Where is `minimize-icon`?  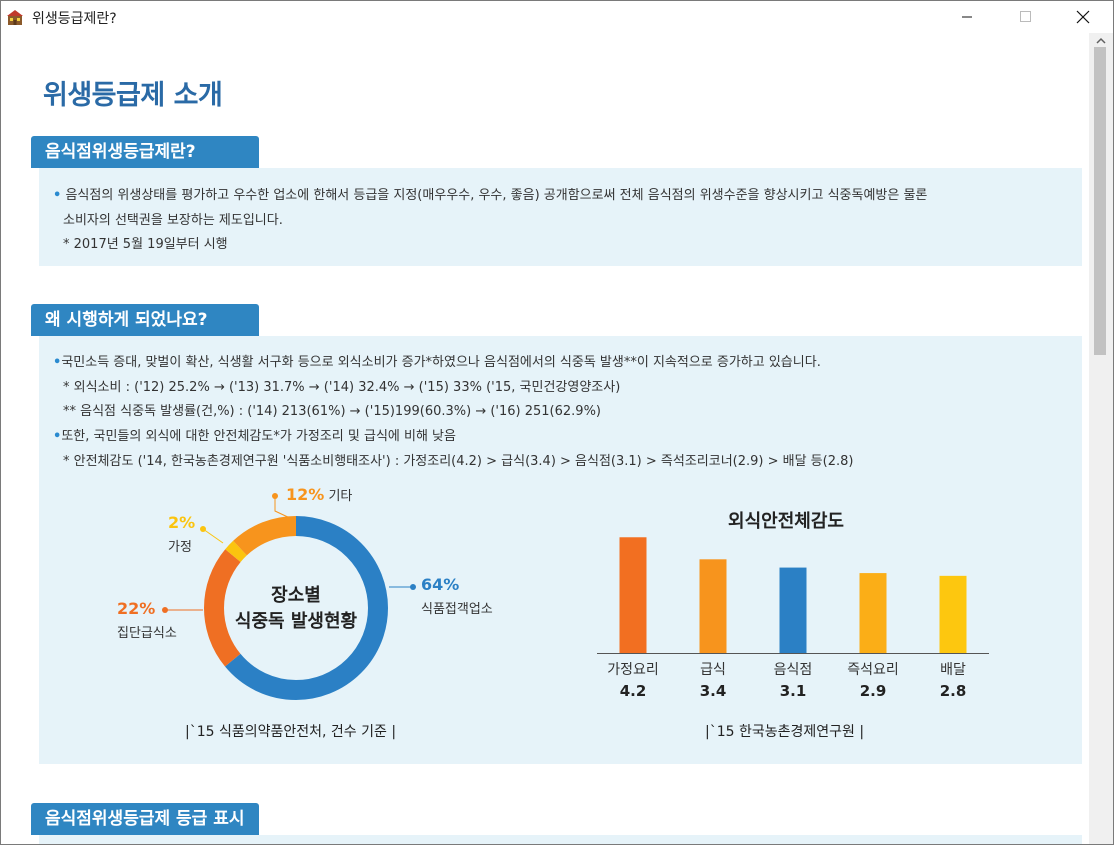
minimize-icon is located at coordinates (967, 17).